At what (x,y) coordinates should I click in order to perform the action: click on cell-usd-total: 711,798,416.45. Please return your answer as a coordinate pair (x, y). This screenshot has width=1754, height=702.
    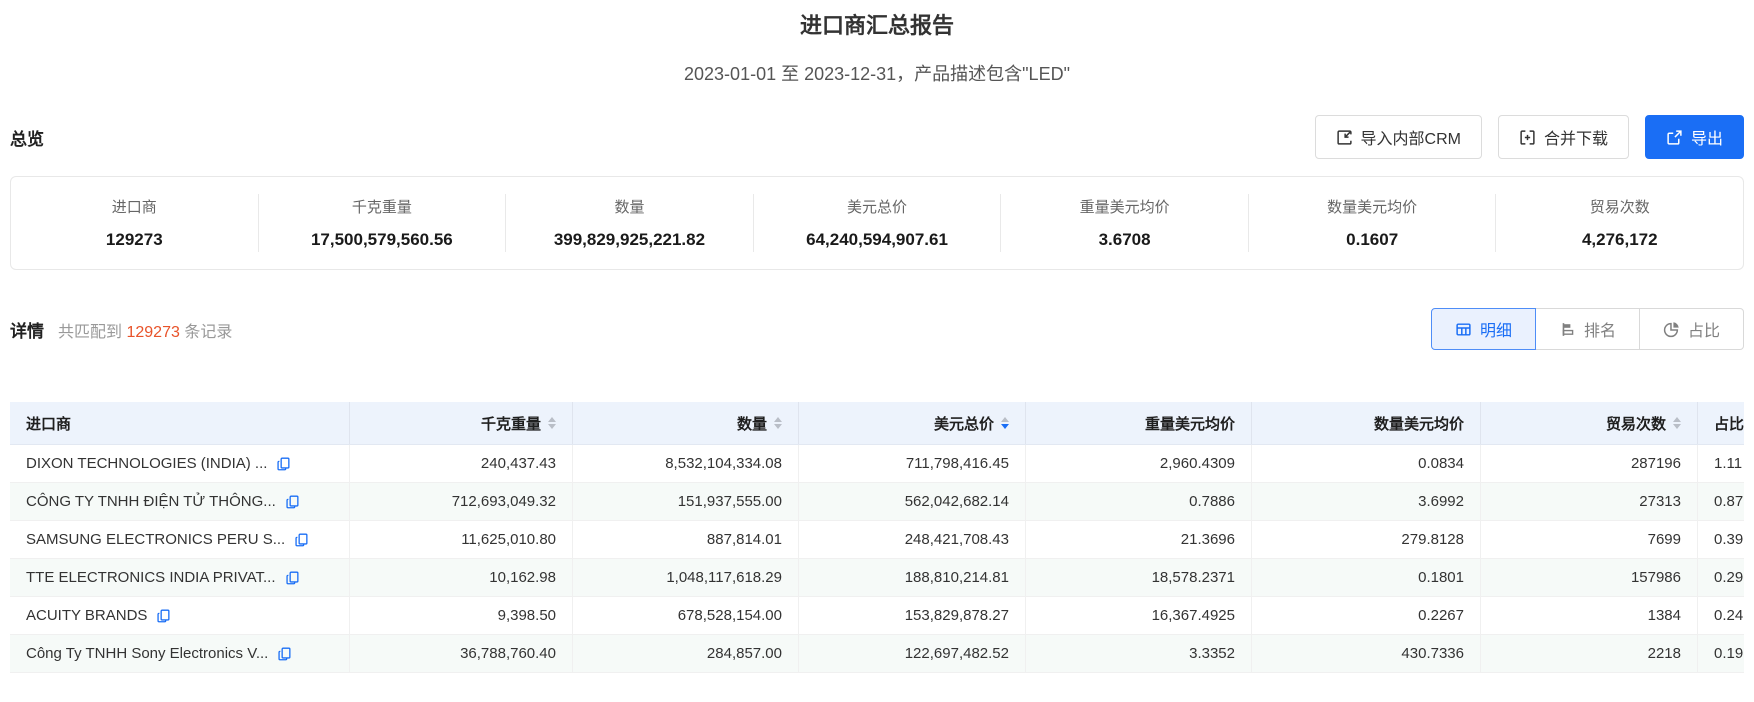
    Looking at the image, I should click on (912, 463).